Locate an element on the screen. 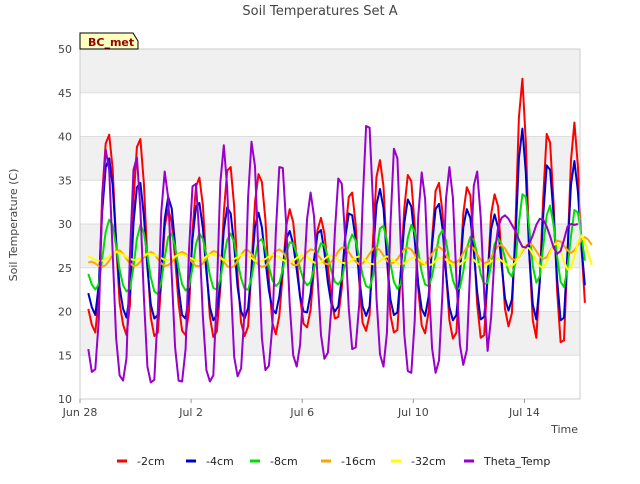 The width and height of the screenshot is (640, 484). y-tick-label: 45 is located at coordinates (65, 93).